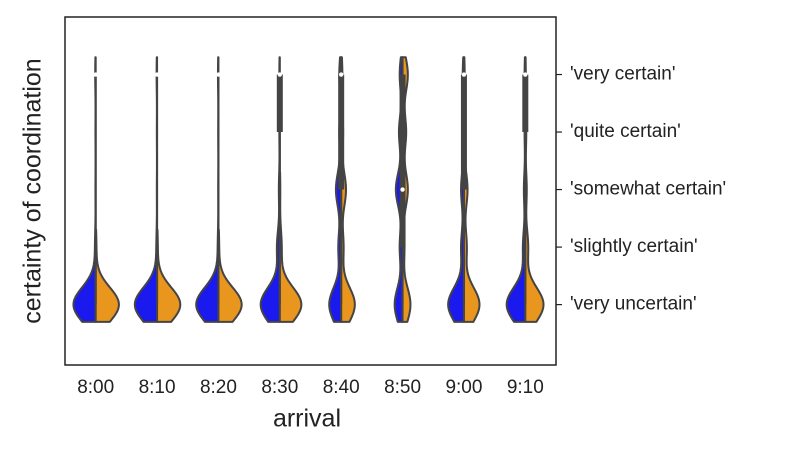 This screenshot has height=456, width=797. I want to click on x-tick-label: 8:10, so click(157, 387).